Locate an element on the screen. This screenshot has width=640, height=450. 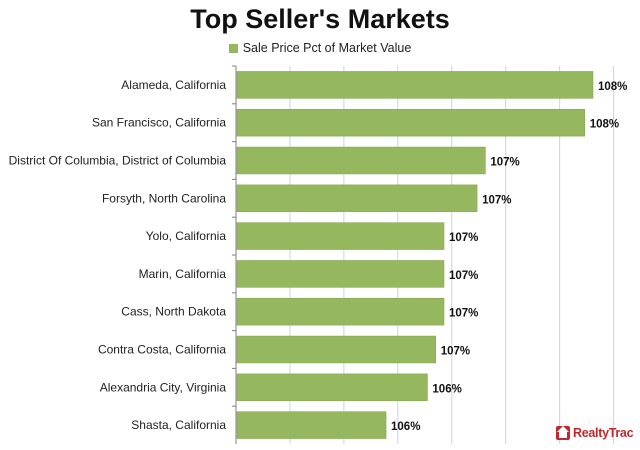
realtytrac-logo: RealtyTrac is located at coordinates (595, 433).